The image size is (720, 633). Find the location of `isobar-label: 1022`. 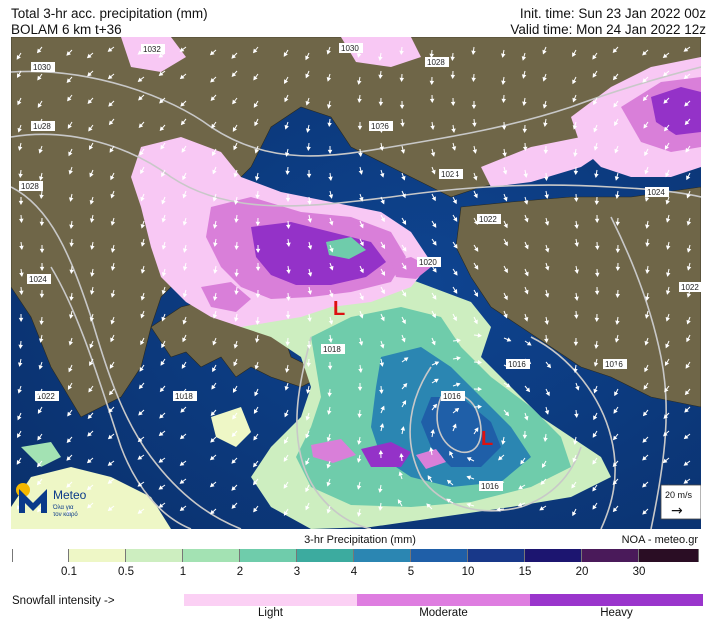

isobar-label: 1022 is located at coordinates (690, 287).